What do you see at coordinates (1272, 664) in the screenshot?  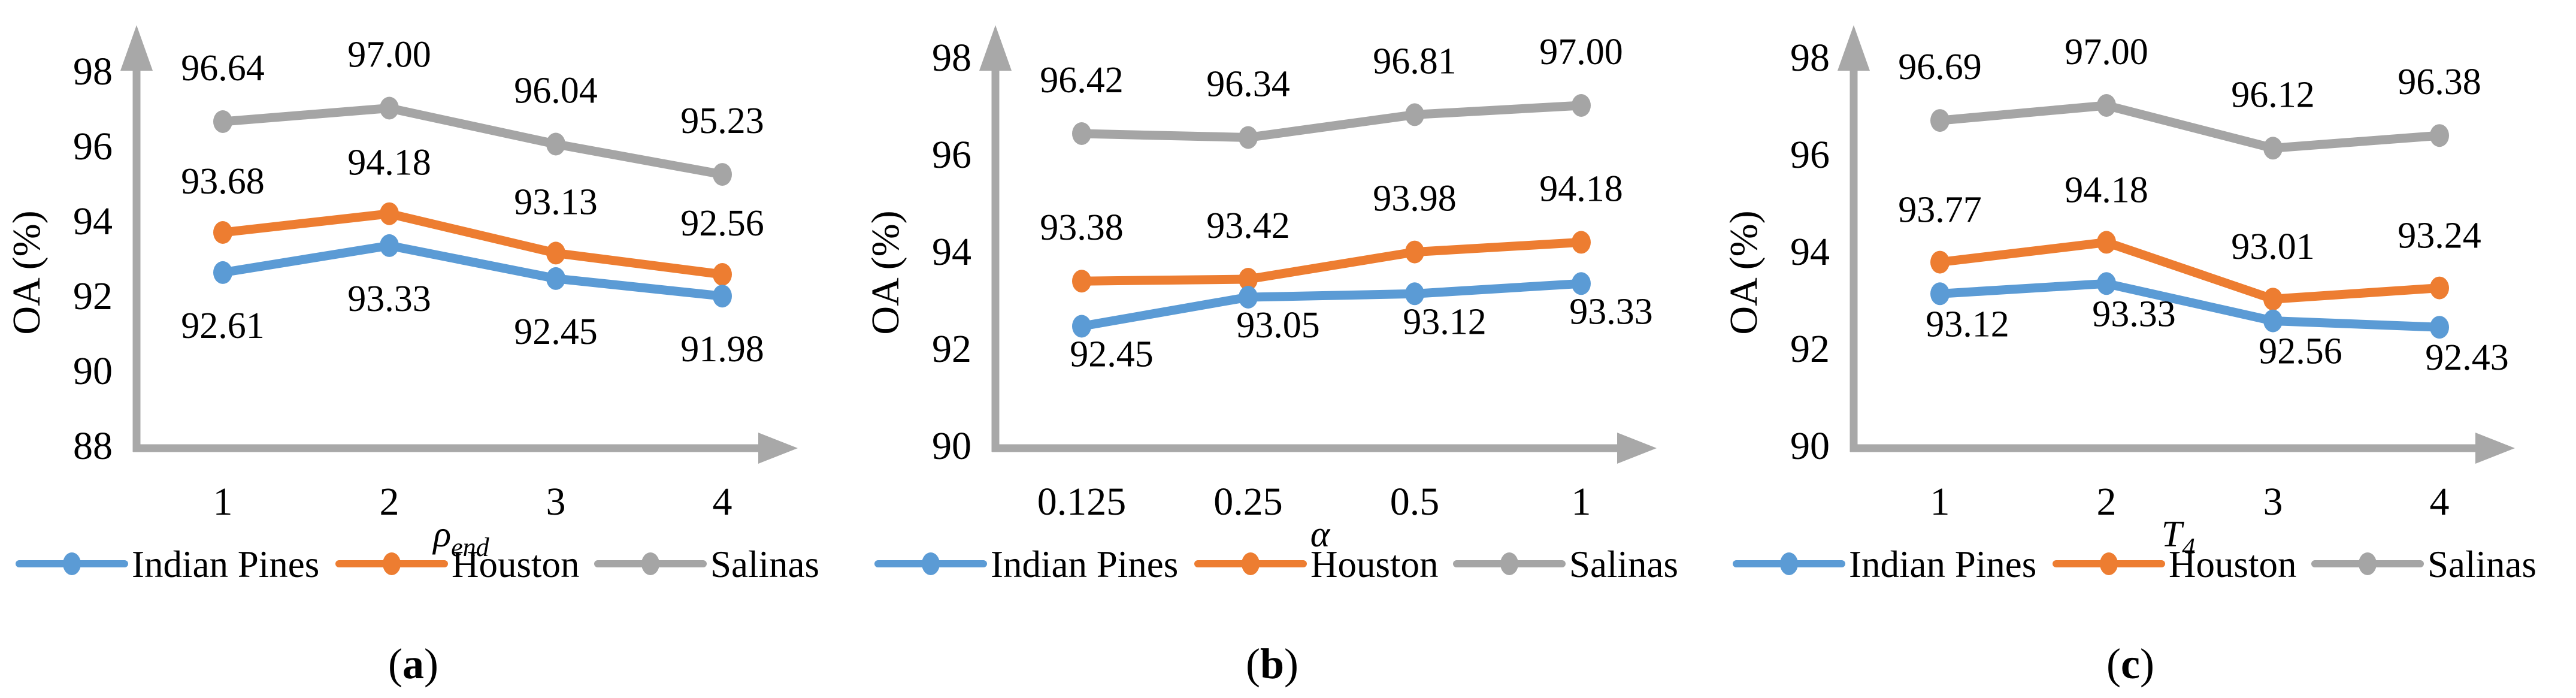 I see `panel-caption: (b)` at bounding box center [1272, 664].